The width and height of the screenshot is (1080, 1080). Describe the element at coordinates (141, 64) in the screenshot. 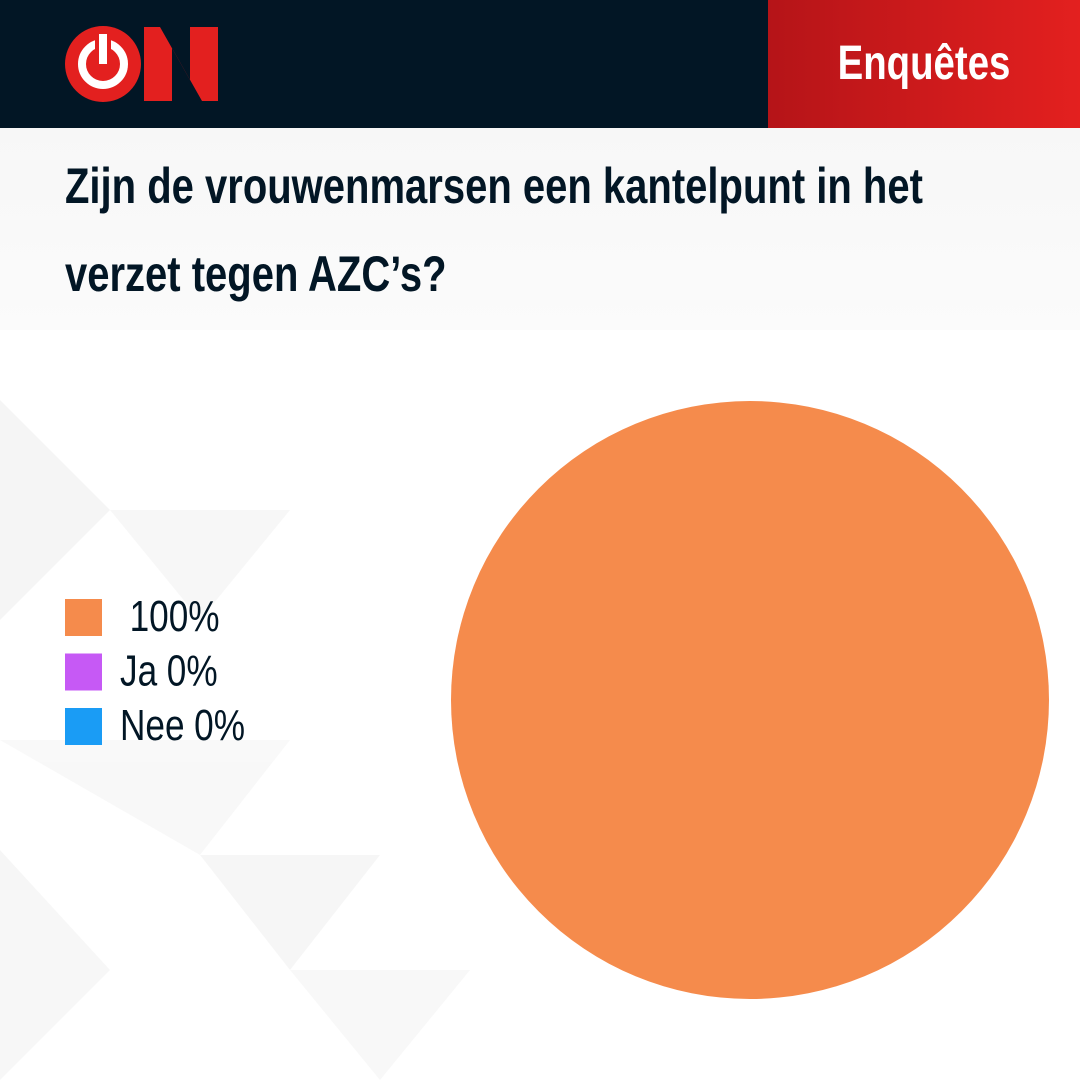

I see `logo` at that location.